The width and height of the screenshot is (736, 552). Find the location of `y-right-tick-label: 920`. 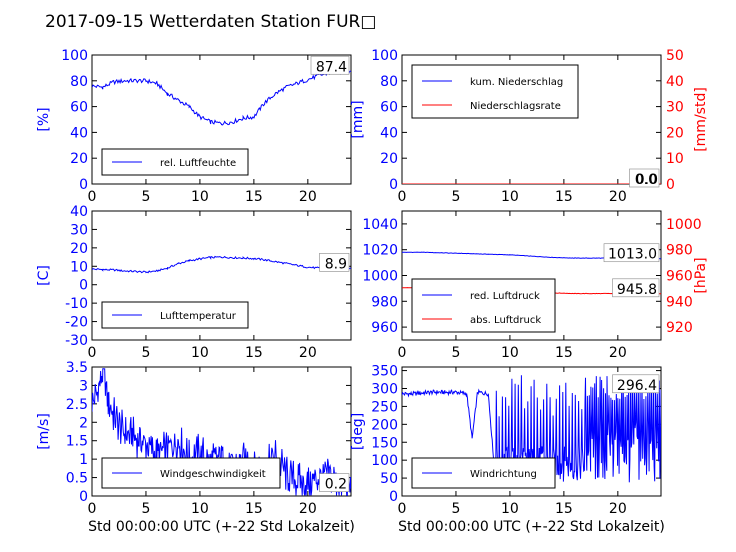

y-right-tick-label: 920 is located at coordinates (679, 328).